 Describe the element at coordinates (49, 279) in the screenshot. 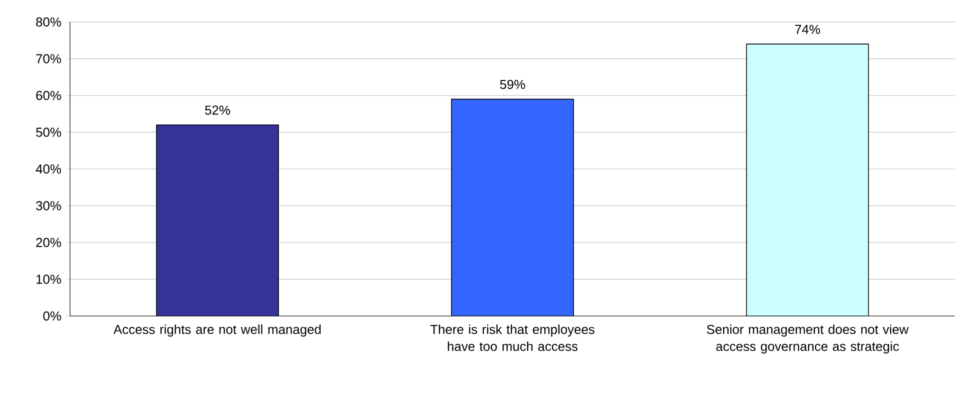

I see `y-tick-label: 10%` at that location.